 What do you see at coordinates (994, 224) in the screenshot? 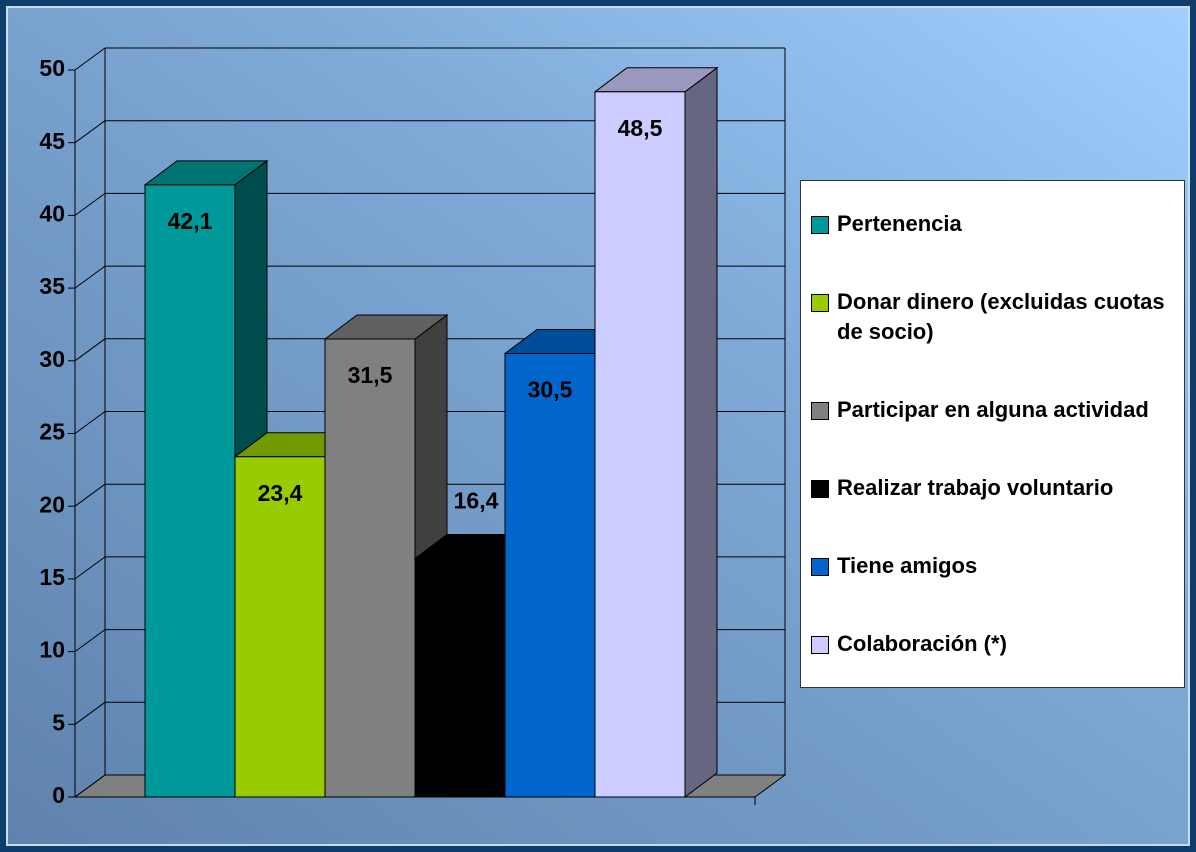
I see `legend-item: Pertenencia` at bounding box center [994, 224].